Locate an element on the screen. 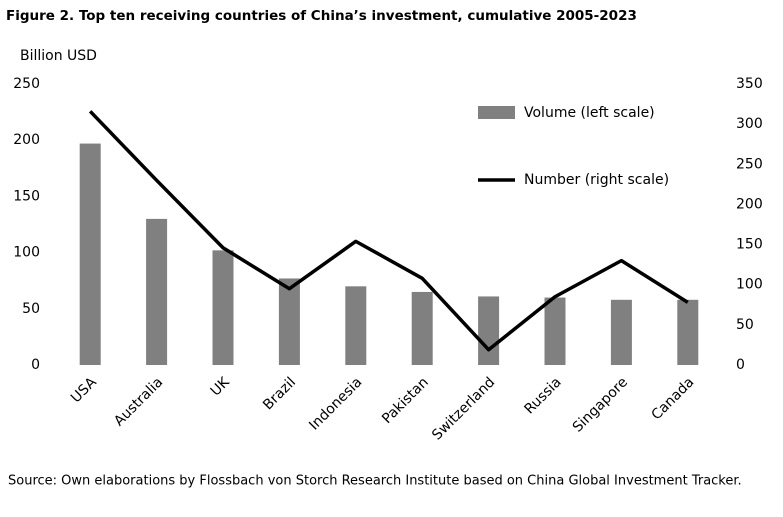 The image size is (783, 517). y-axis-label: Billion USD is located at coordinates (58, 56).